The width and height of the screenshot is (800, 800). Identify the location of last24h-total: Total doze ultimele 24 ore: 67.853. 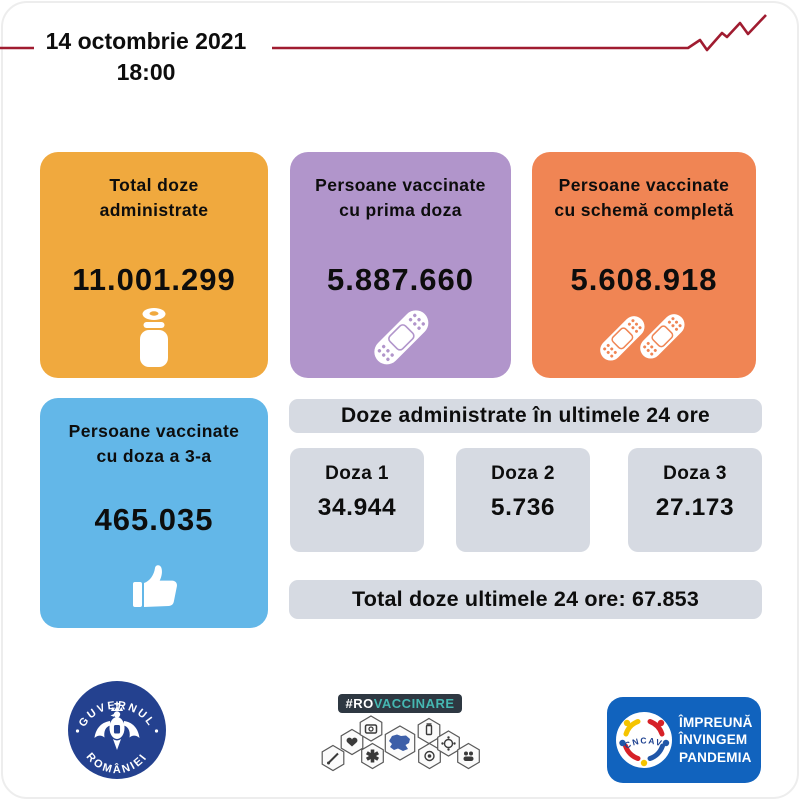
(525, 599).